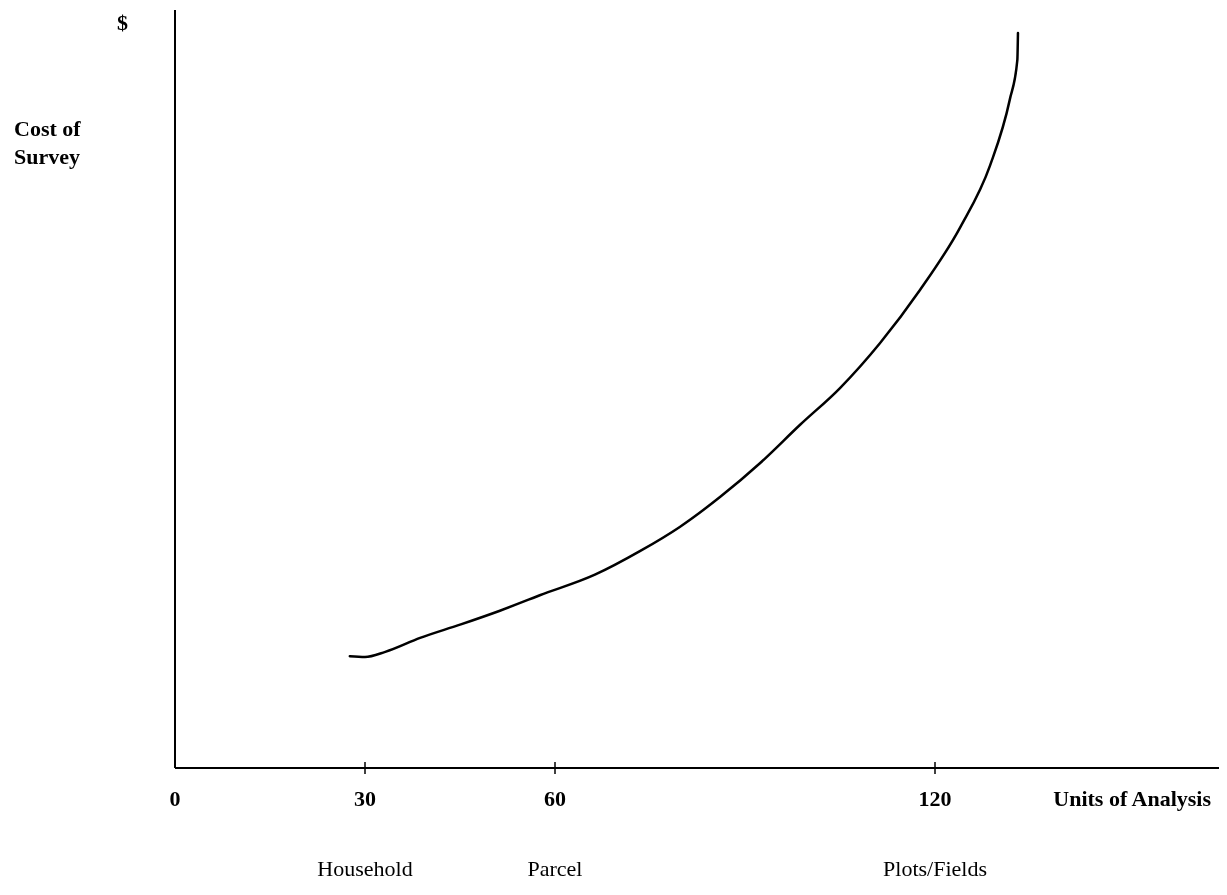 The height and width of the screenshot is (895, 1227). What do you see at coordinates (935, 798) in the screenshot?
I see `x-tick-label: 120` at bounding box center [935, 798].